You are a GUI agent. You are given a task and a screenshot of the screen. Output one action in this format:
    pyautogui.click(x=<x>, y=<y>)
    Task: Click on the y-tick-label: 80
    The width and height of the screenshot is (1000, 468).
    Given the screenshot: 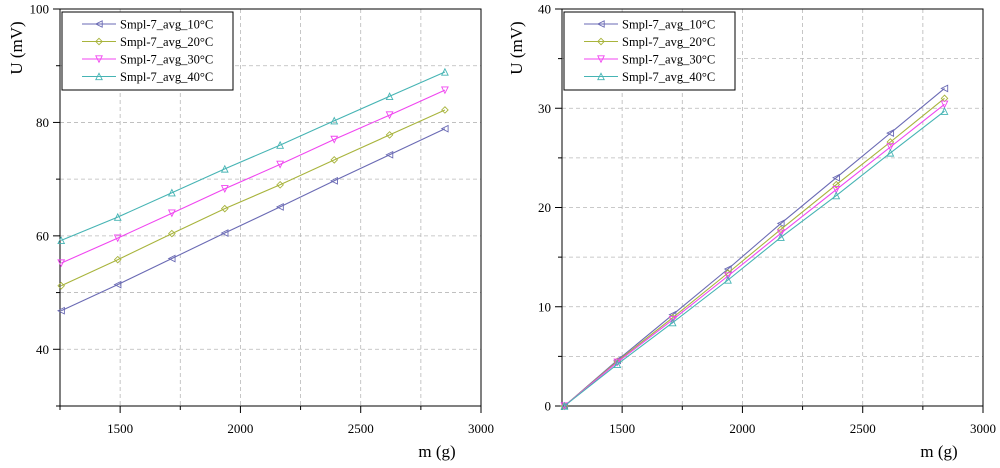 What is the action you would take?
    pyautogui.click(x=42, y=122)
    